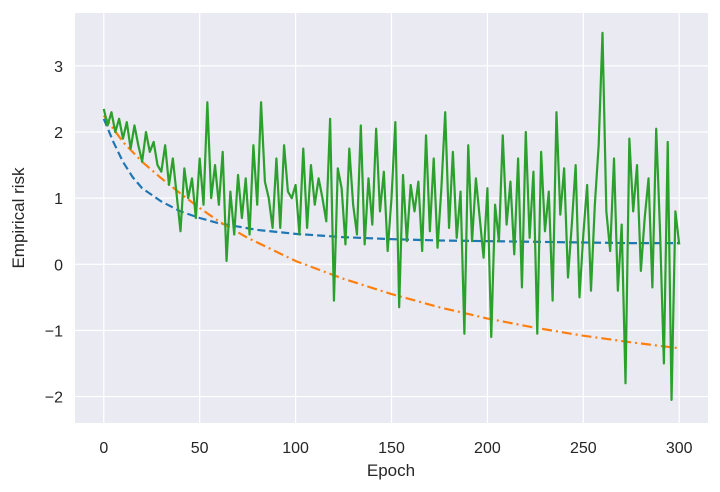 The width and height of the screenshot is (720, 492). What do you see at coordinates (58, 67) in the screenshot?
I see `y-tick-label: 3` at bounding box center [58, 67].